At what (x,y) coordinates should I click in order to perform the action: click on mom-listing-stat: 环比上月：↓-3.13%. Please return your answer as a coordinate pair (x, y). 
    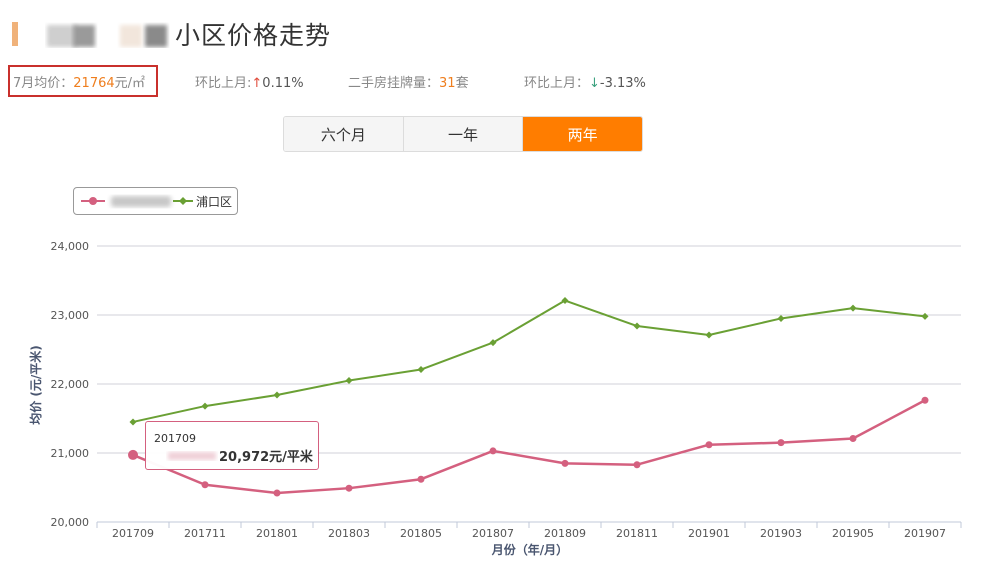
    Looking at the image, I should click on (585, 81).